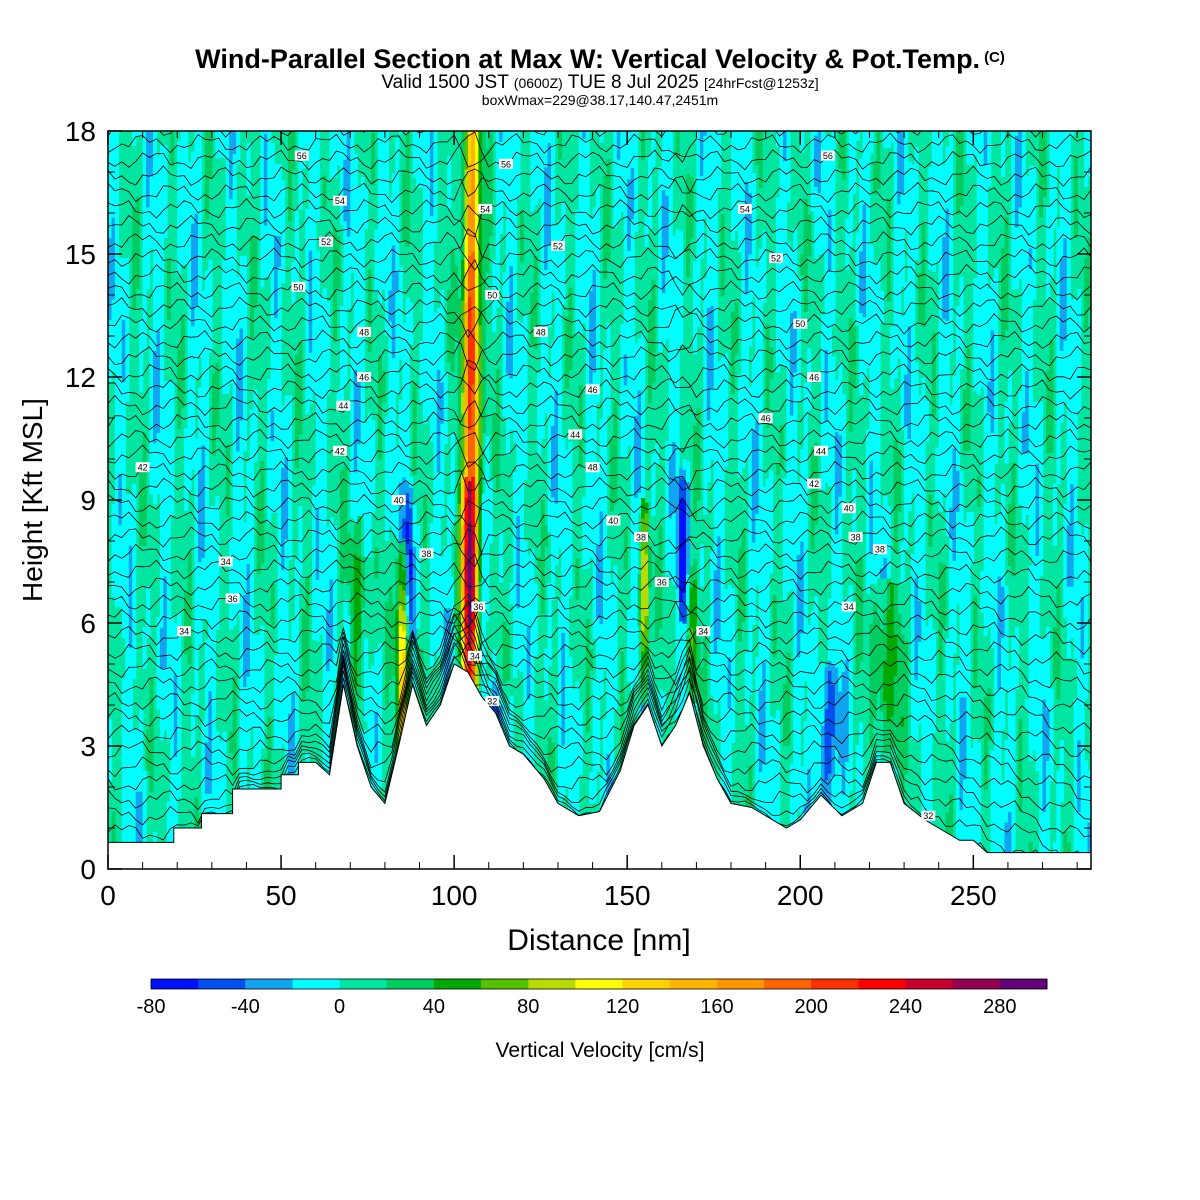 The image size is (1200, 1200). Describe the element at coordinates (298, 286) in the screenshot. I see `theta-label: 50` at that location.